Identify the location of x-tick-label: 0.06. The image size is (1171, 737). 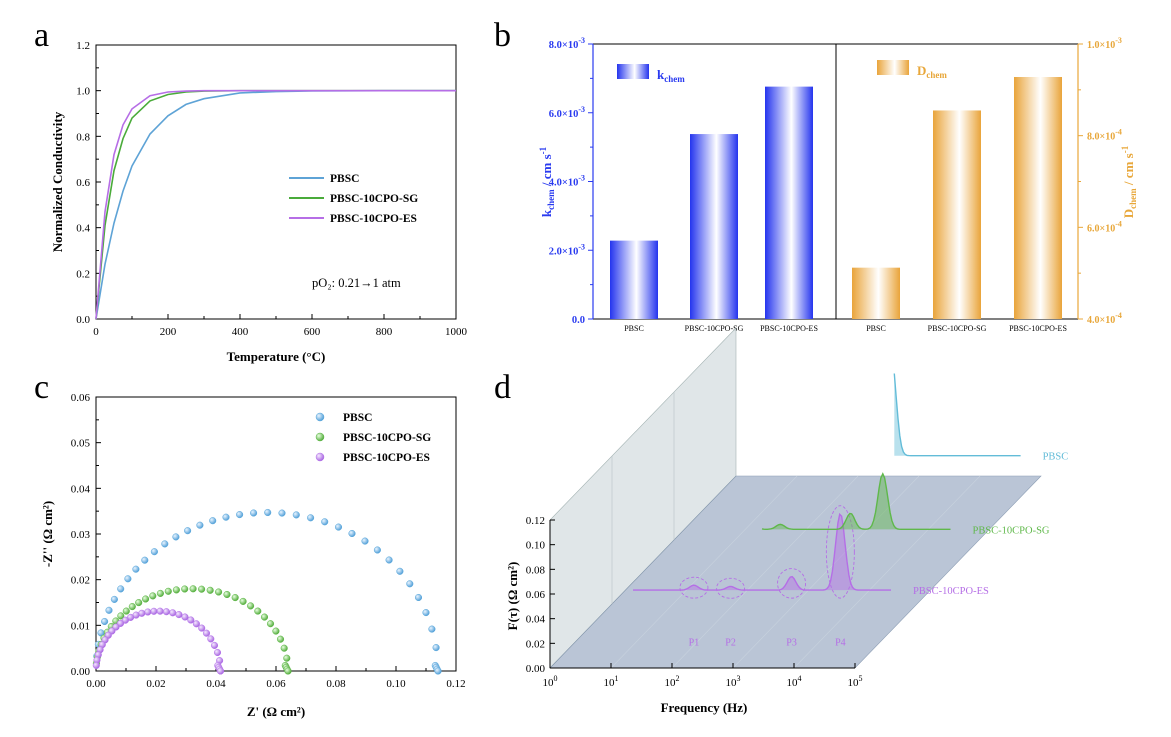
(276, 684).